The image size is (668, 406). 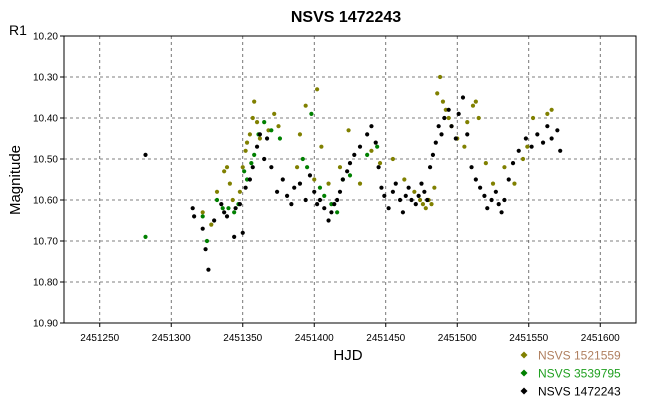 What do you see at coordinates (385, 338) in the screenshot?
I see `x-tick-label: 2451450` at bounding box center [385, 338].